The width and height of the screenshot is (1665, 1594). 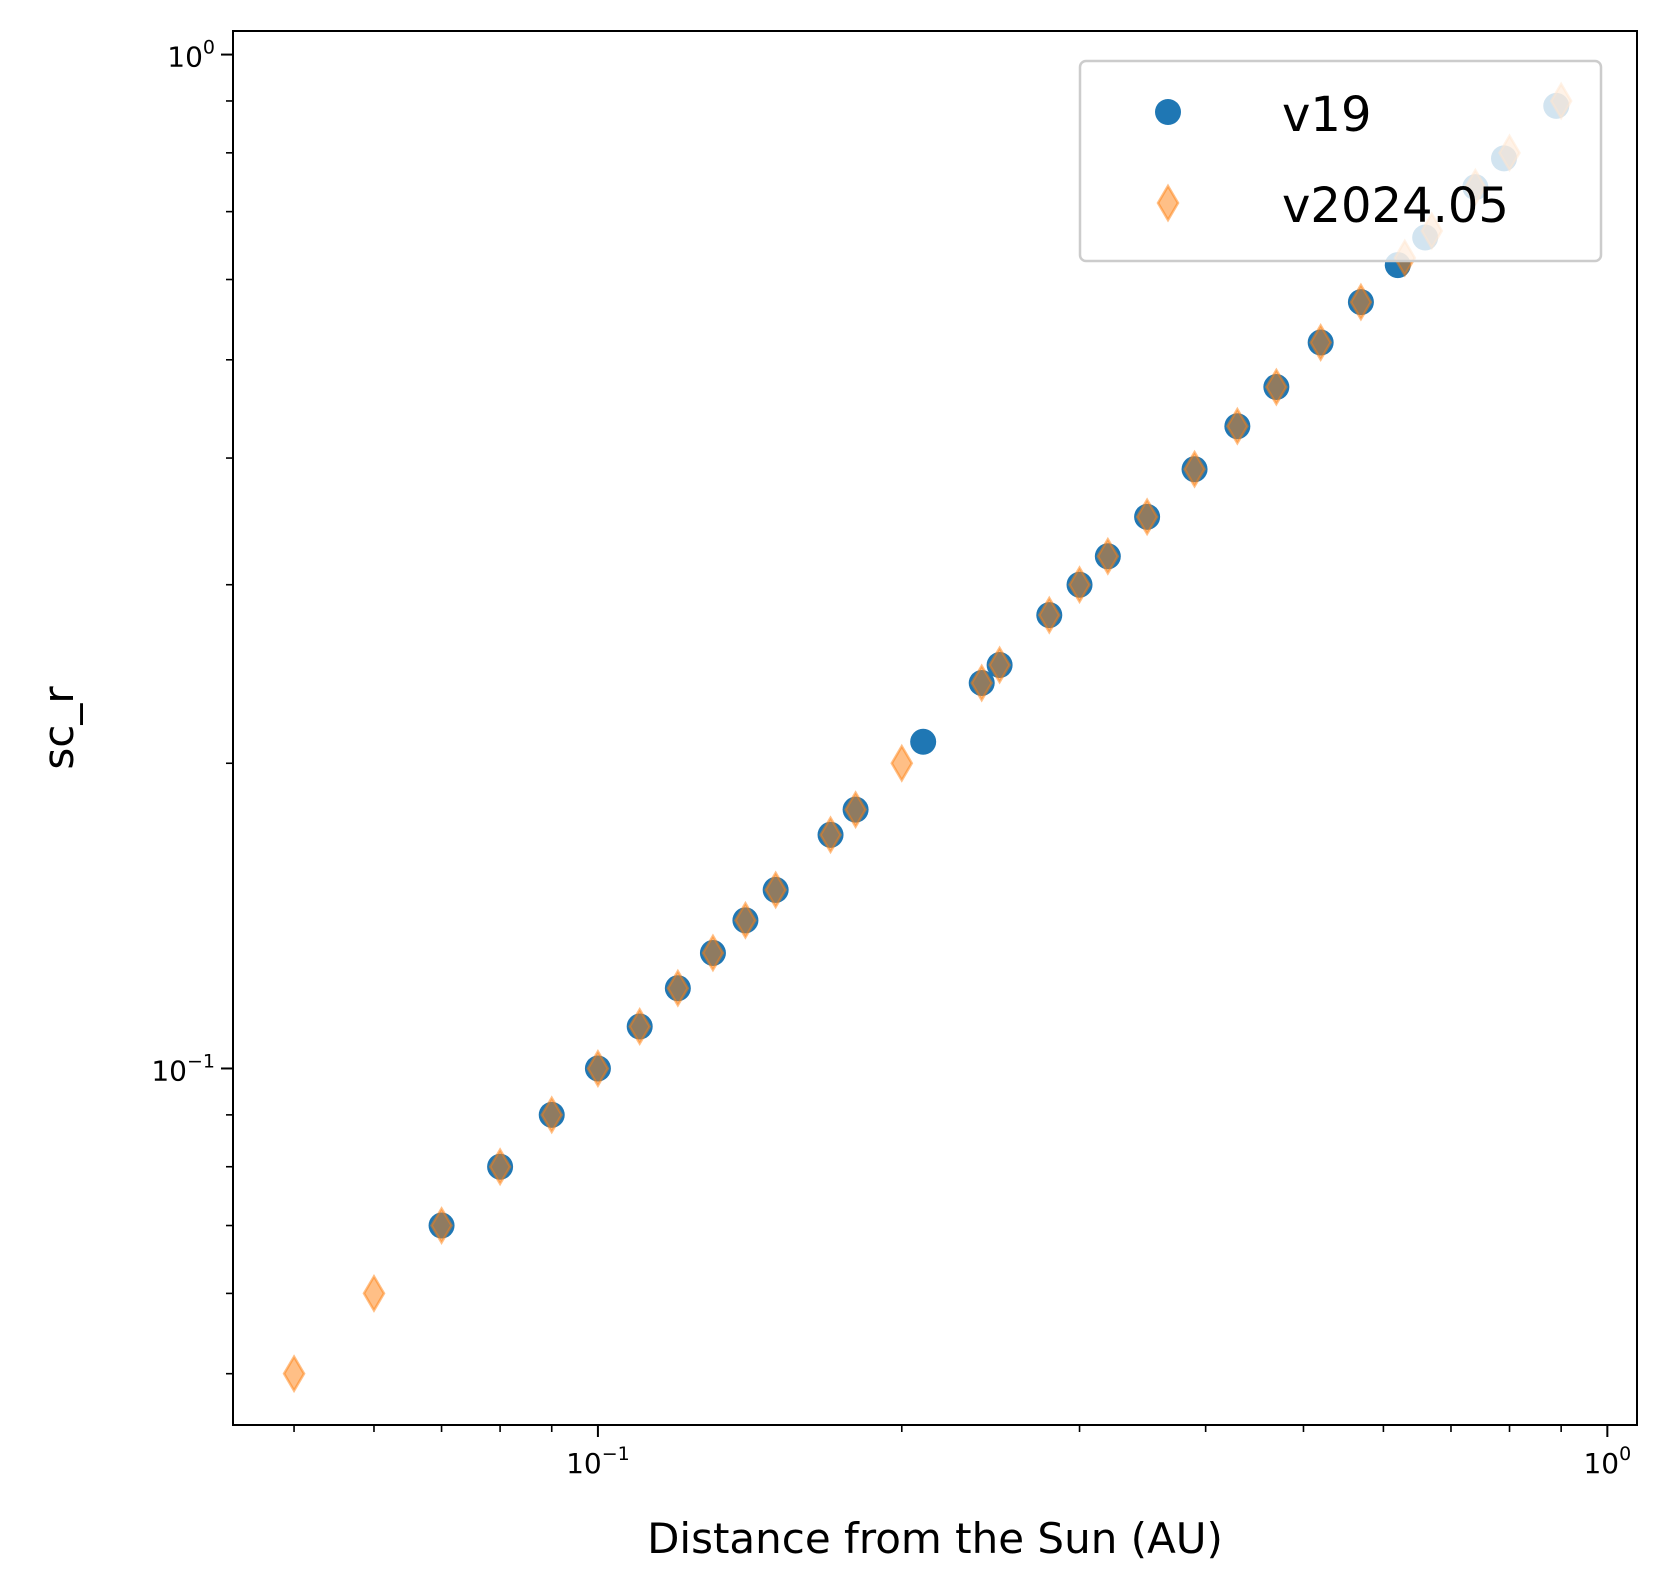 I want to click on legend-marker-v19, so click(x=1168, y=112).